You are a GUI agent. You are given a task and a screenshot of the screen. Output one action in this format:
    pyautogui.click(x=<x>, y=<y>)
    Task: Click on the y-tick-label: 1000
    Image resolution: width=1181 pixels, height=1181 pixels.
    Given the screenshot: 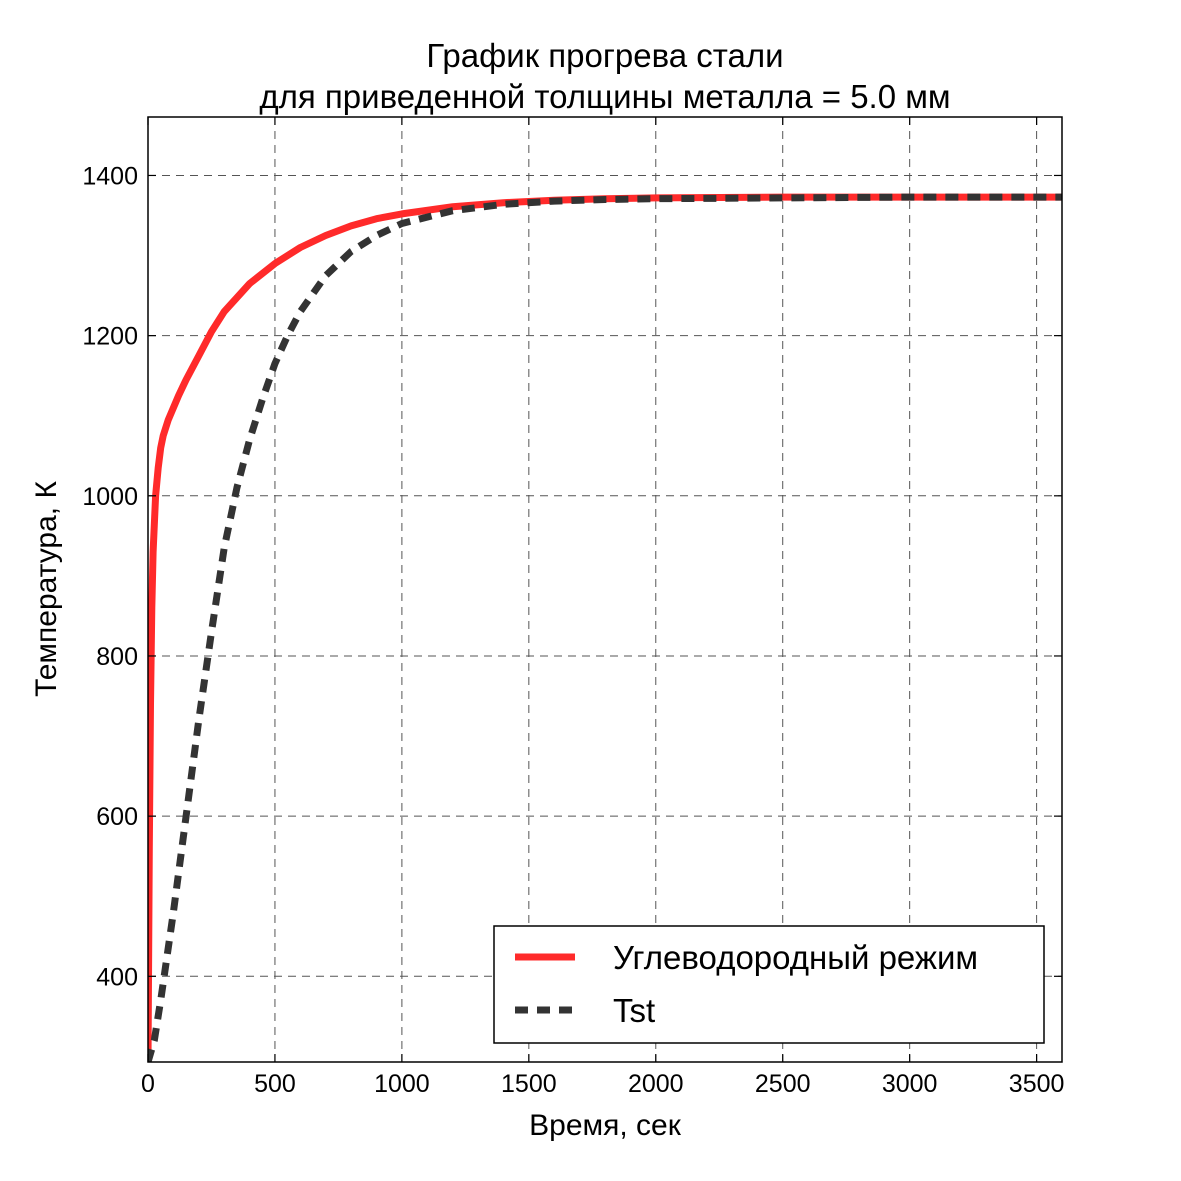 What is the action you would take?
    pyautogui.click(x=110, y=497)
    